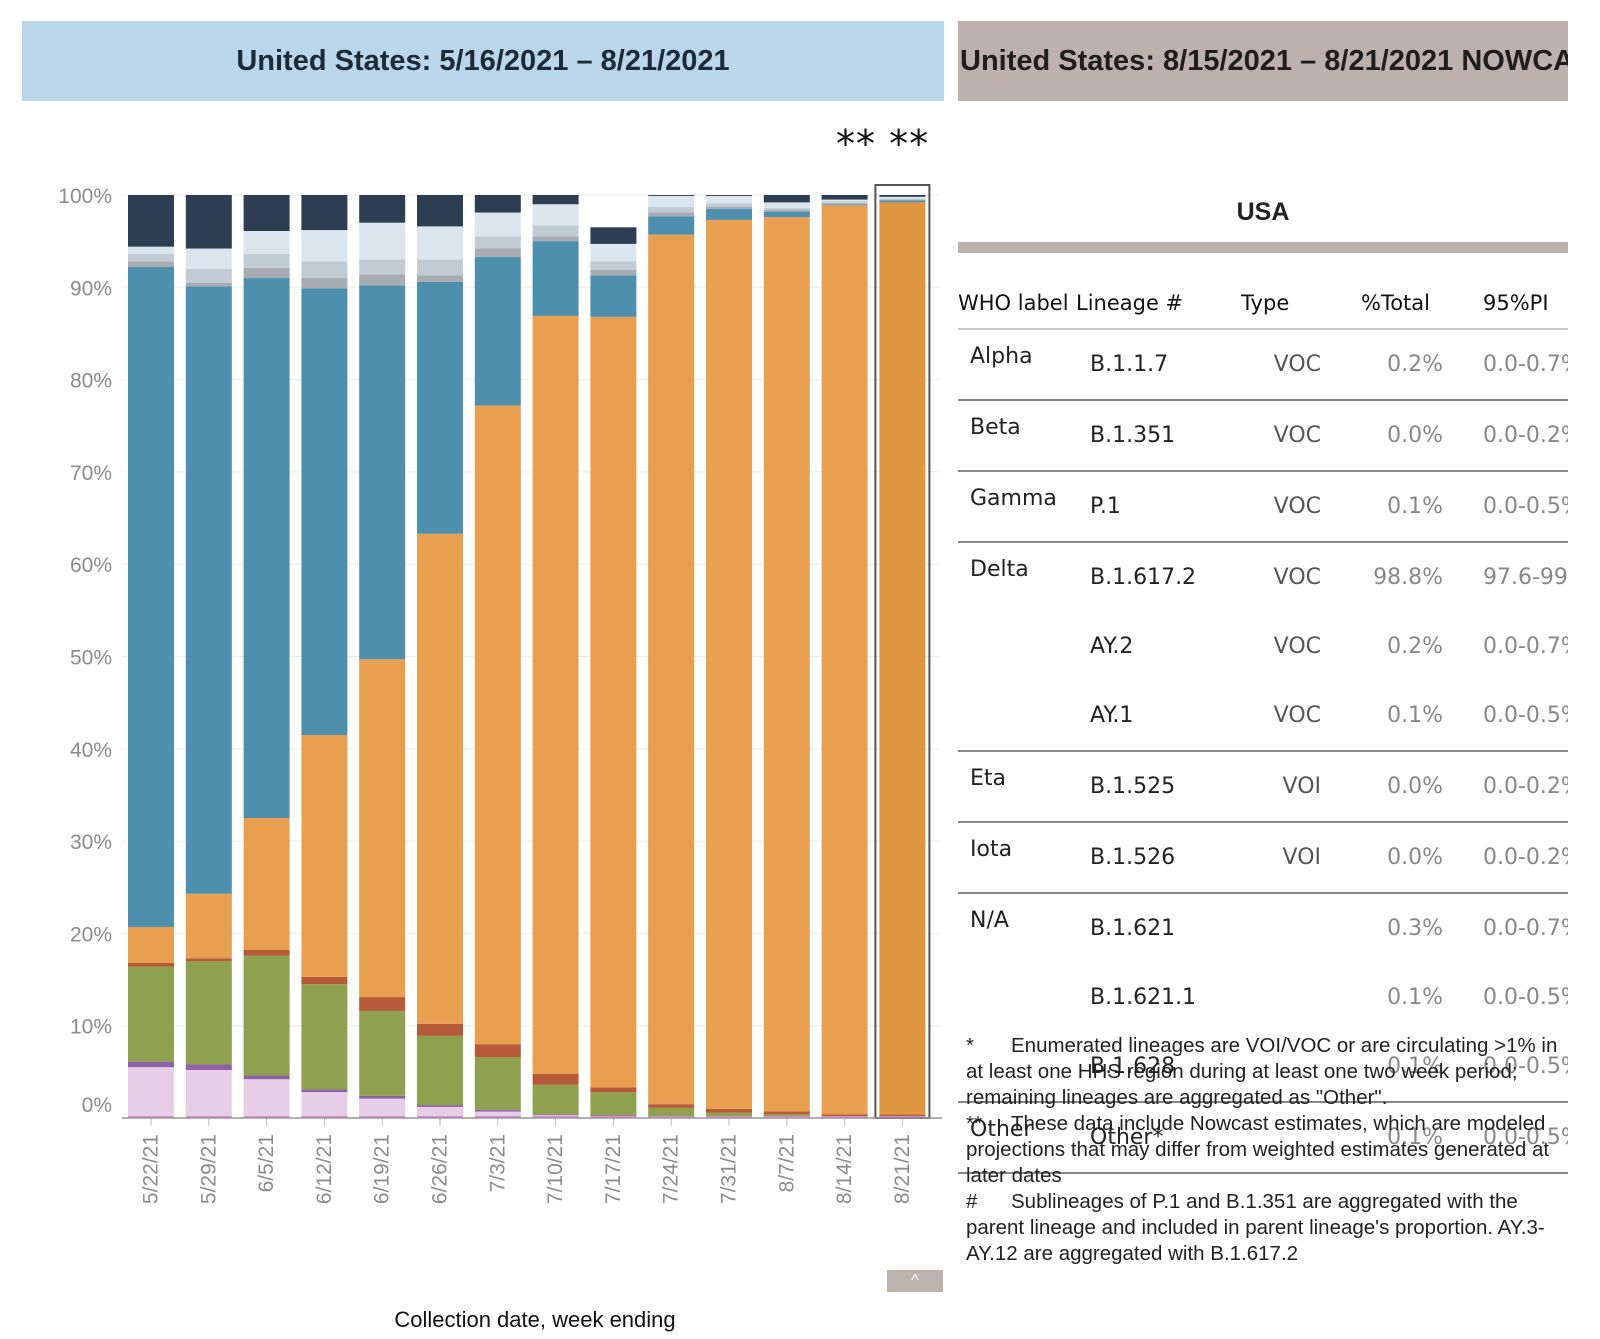 This screenshot has width=1600, height=1339. Describe the element at coordinates (1151, 716) in the screenshot. I see `cell-lineage: AY.1` at that location.